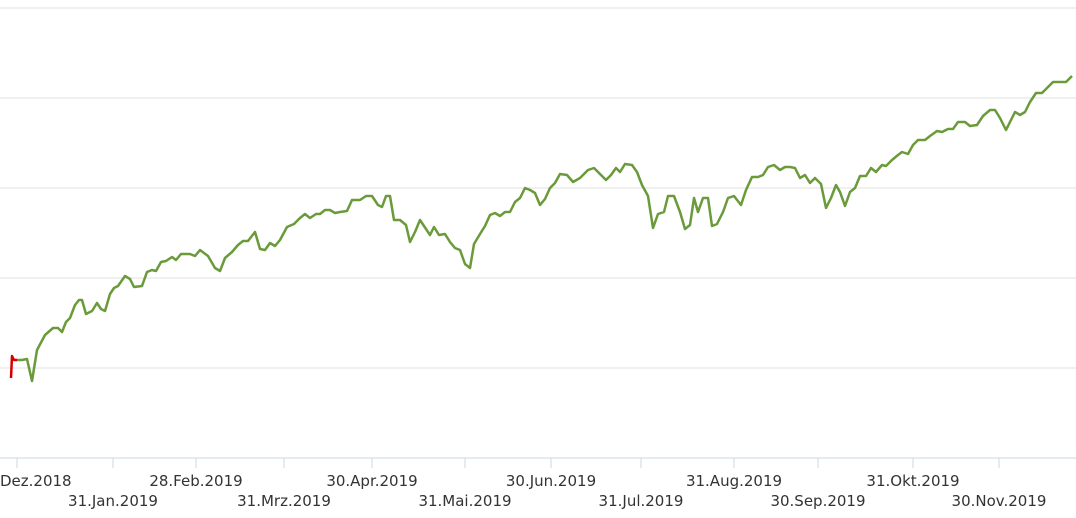  Describe the element at coordinates (113, 501) in the screenshot. I see `x-tick-label: 31.Jan.2019` at that location.